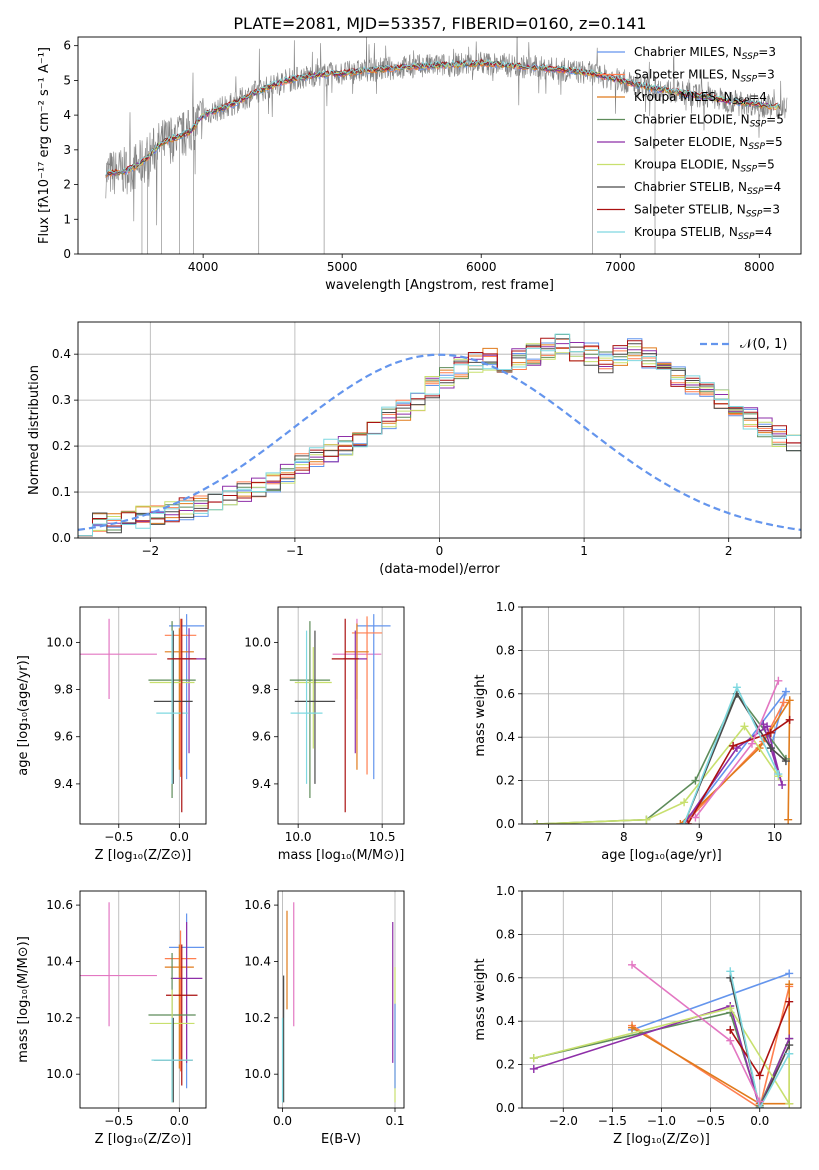 The width and height of the screenshot is (819, 1170). I want to click on y-tick-label: 10.2, so click(59, 1018).